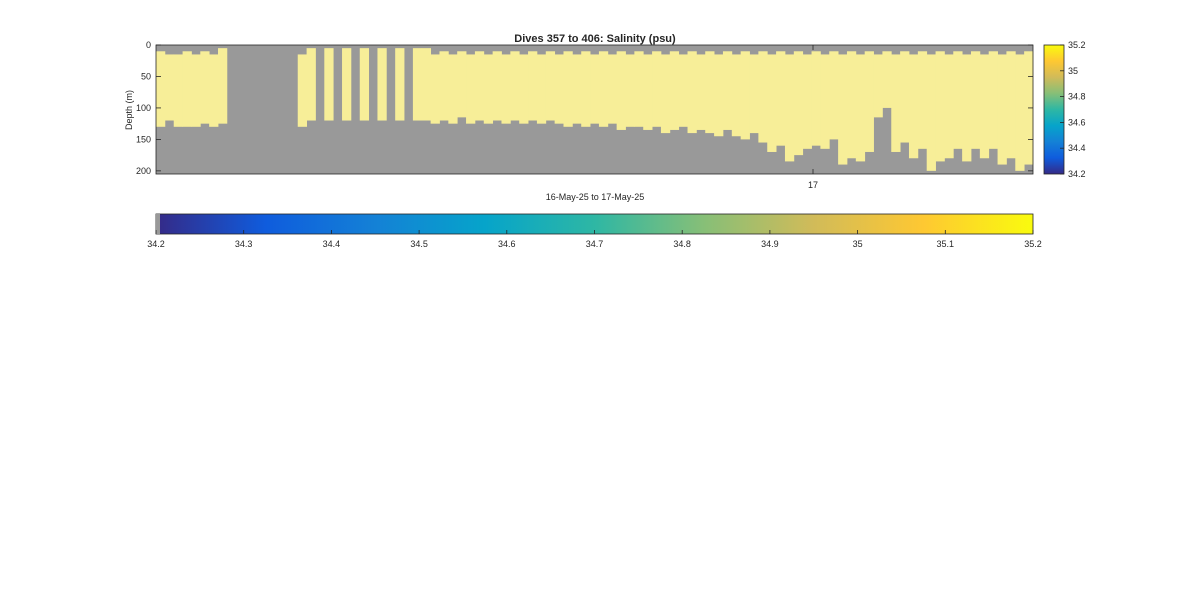  What do you see at coordinates (244, 244) in the screenshot?
I see `colorbar-bottom-tick-label: 34.3` at bounding box center [244, 244].